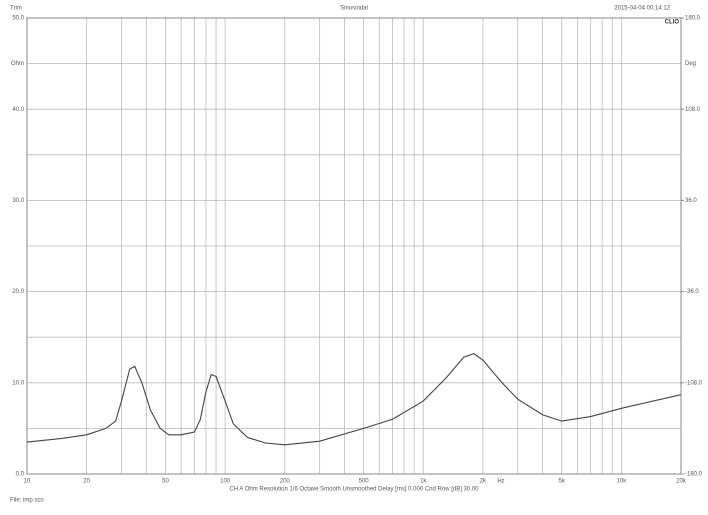 Image resolution: width=708 pixels, height=515 pixels. Describe the element at coordinates (693, 110) in the screenshot. I see `y2-tick-label: 108.0` at that location.